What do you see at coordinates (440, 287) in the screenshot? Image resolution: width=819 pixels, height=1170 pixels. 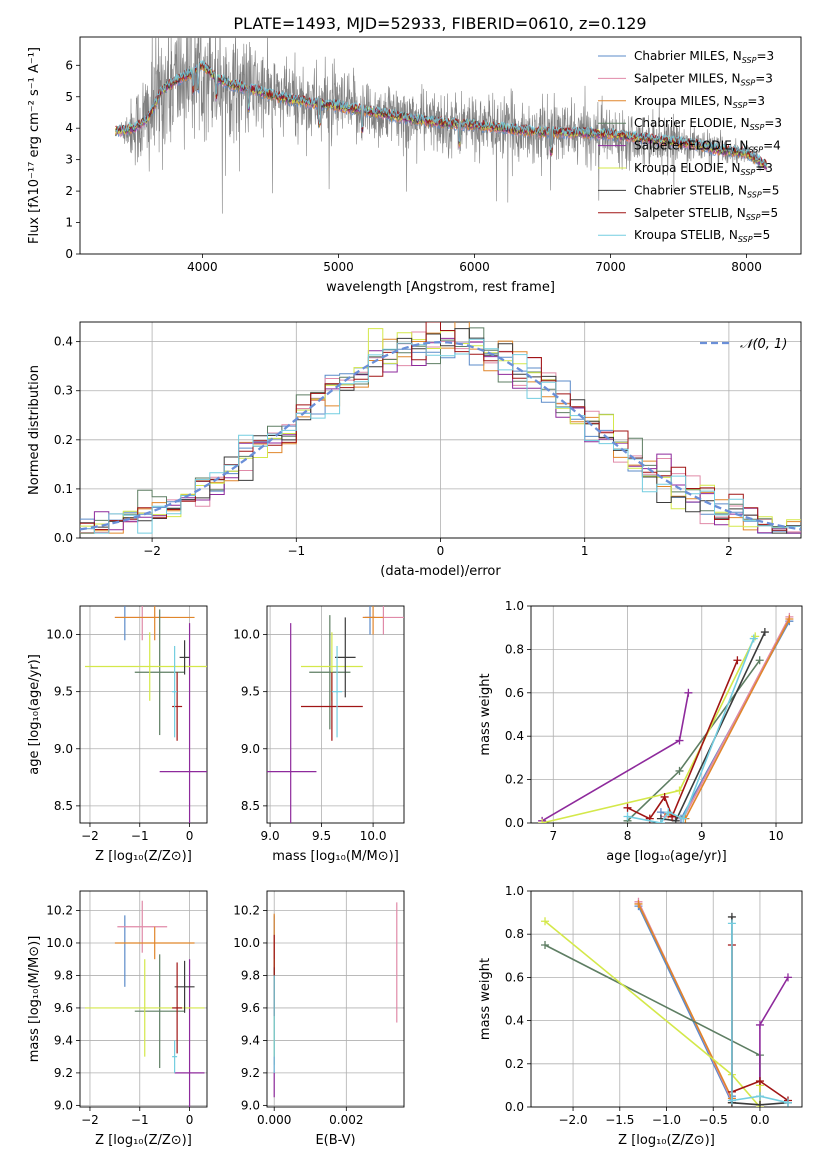 I see `x-axis-label: wavelength [Angstrom, rest frame]` at bounding box center [440, 287].